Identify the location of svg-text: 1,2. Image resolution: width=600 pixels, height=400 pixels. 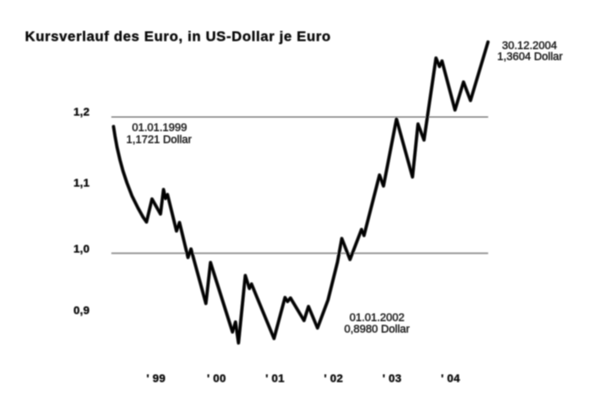
(82, 112).